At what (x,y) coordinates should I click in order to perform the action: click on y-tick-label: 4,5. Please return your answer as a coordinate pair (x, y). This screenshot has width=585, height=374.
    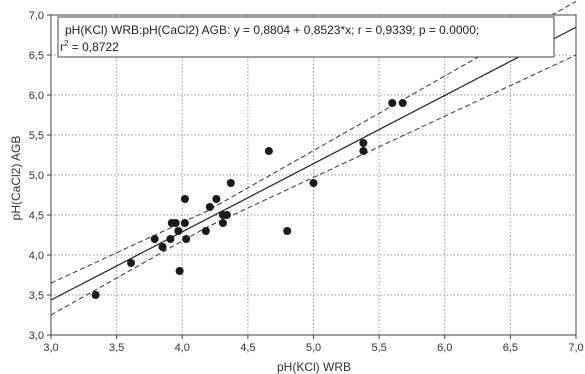
    Looking at the image, I should click on (36, 216).